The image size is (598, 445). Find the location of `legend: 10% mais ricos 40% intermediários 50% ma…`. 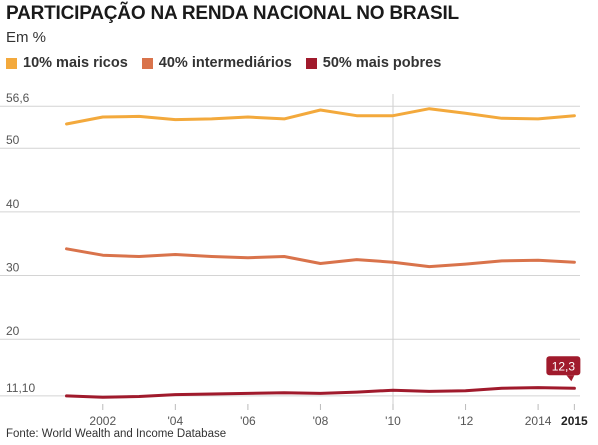

legend: 10% mais ricos 40% intermediários 50% ma… is located at coordinates (230, 63).